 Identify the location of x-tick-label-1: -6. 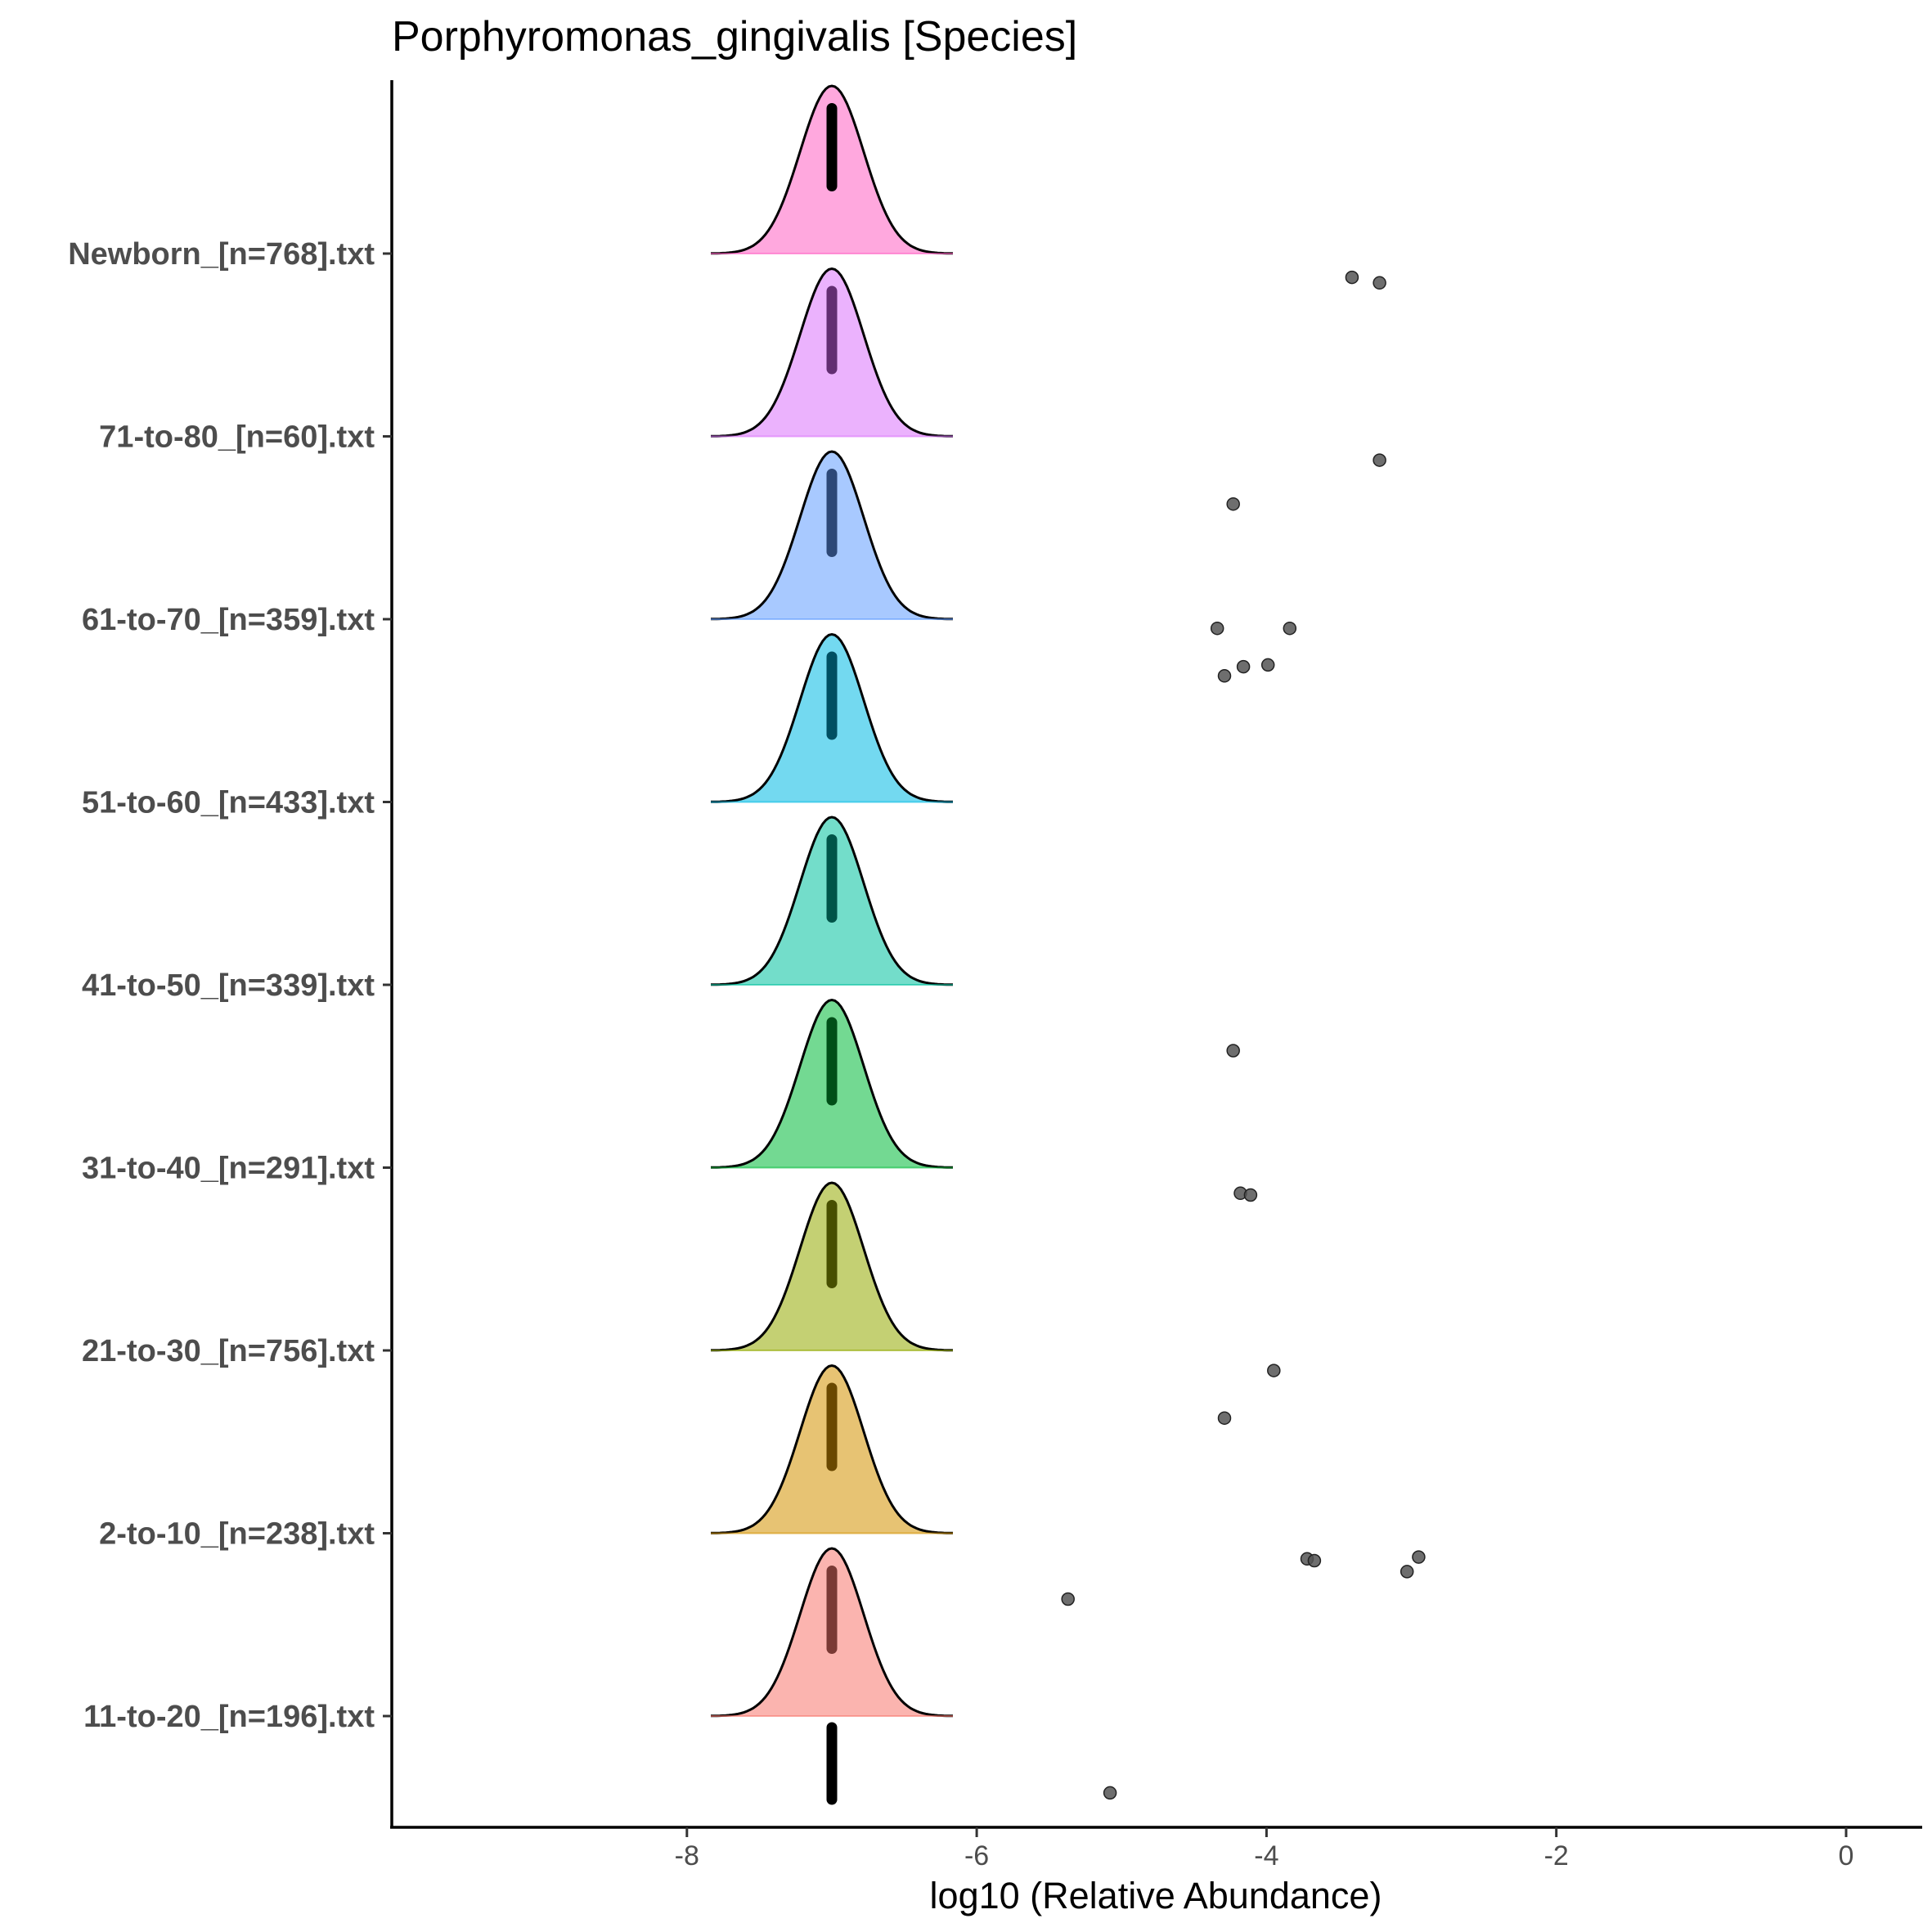
(977, 1856).